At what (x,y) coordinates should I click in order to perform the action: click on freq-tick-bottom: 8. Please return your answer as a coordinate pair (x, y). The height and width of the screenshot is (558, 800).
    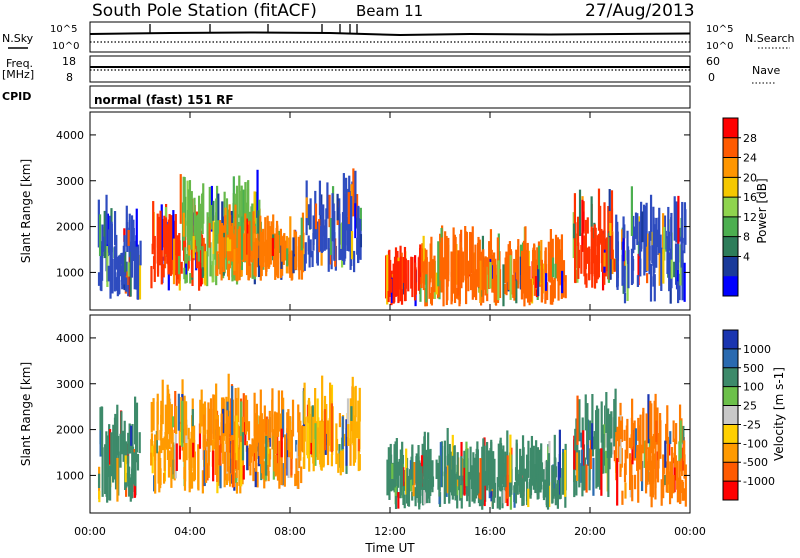
    Looking at the image, I should click on (69, 77).